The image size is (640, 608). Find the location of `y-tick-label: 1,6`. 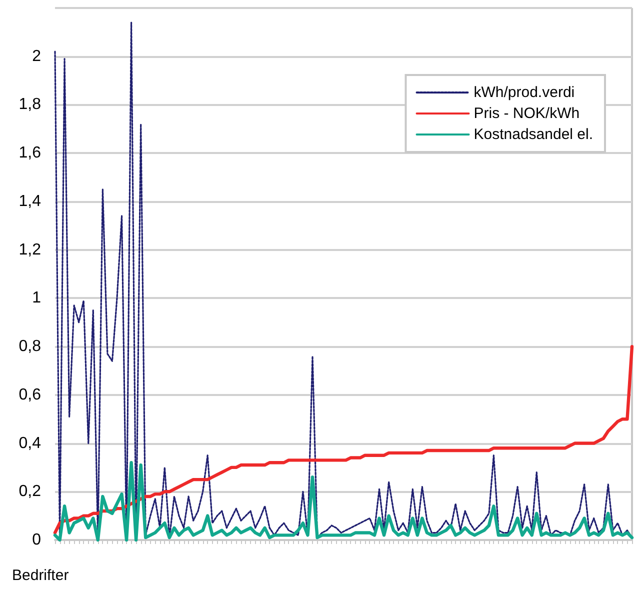

y-tick-label: 1,6 is located at coordinates (30, 153).